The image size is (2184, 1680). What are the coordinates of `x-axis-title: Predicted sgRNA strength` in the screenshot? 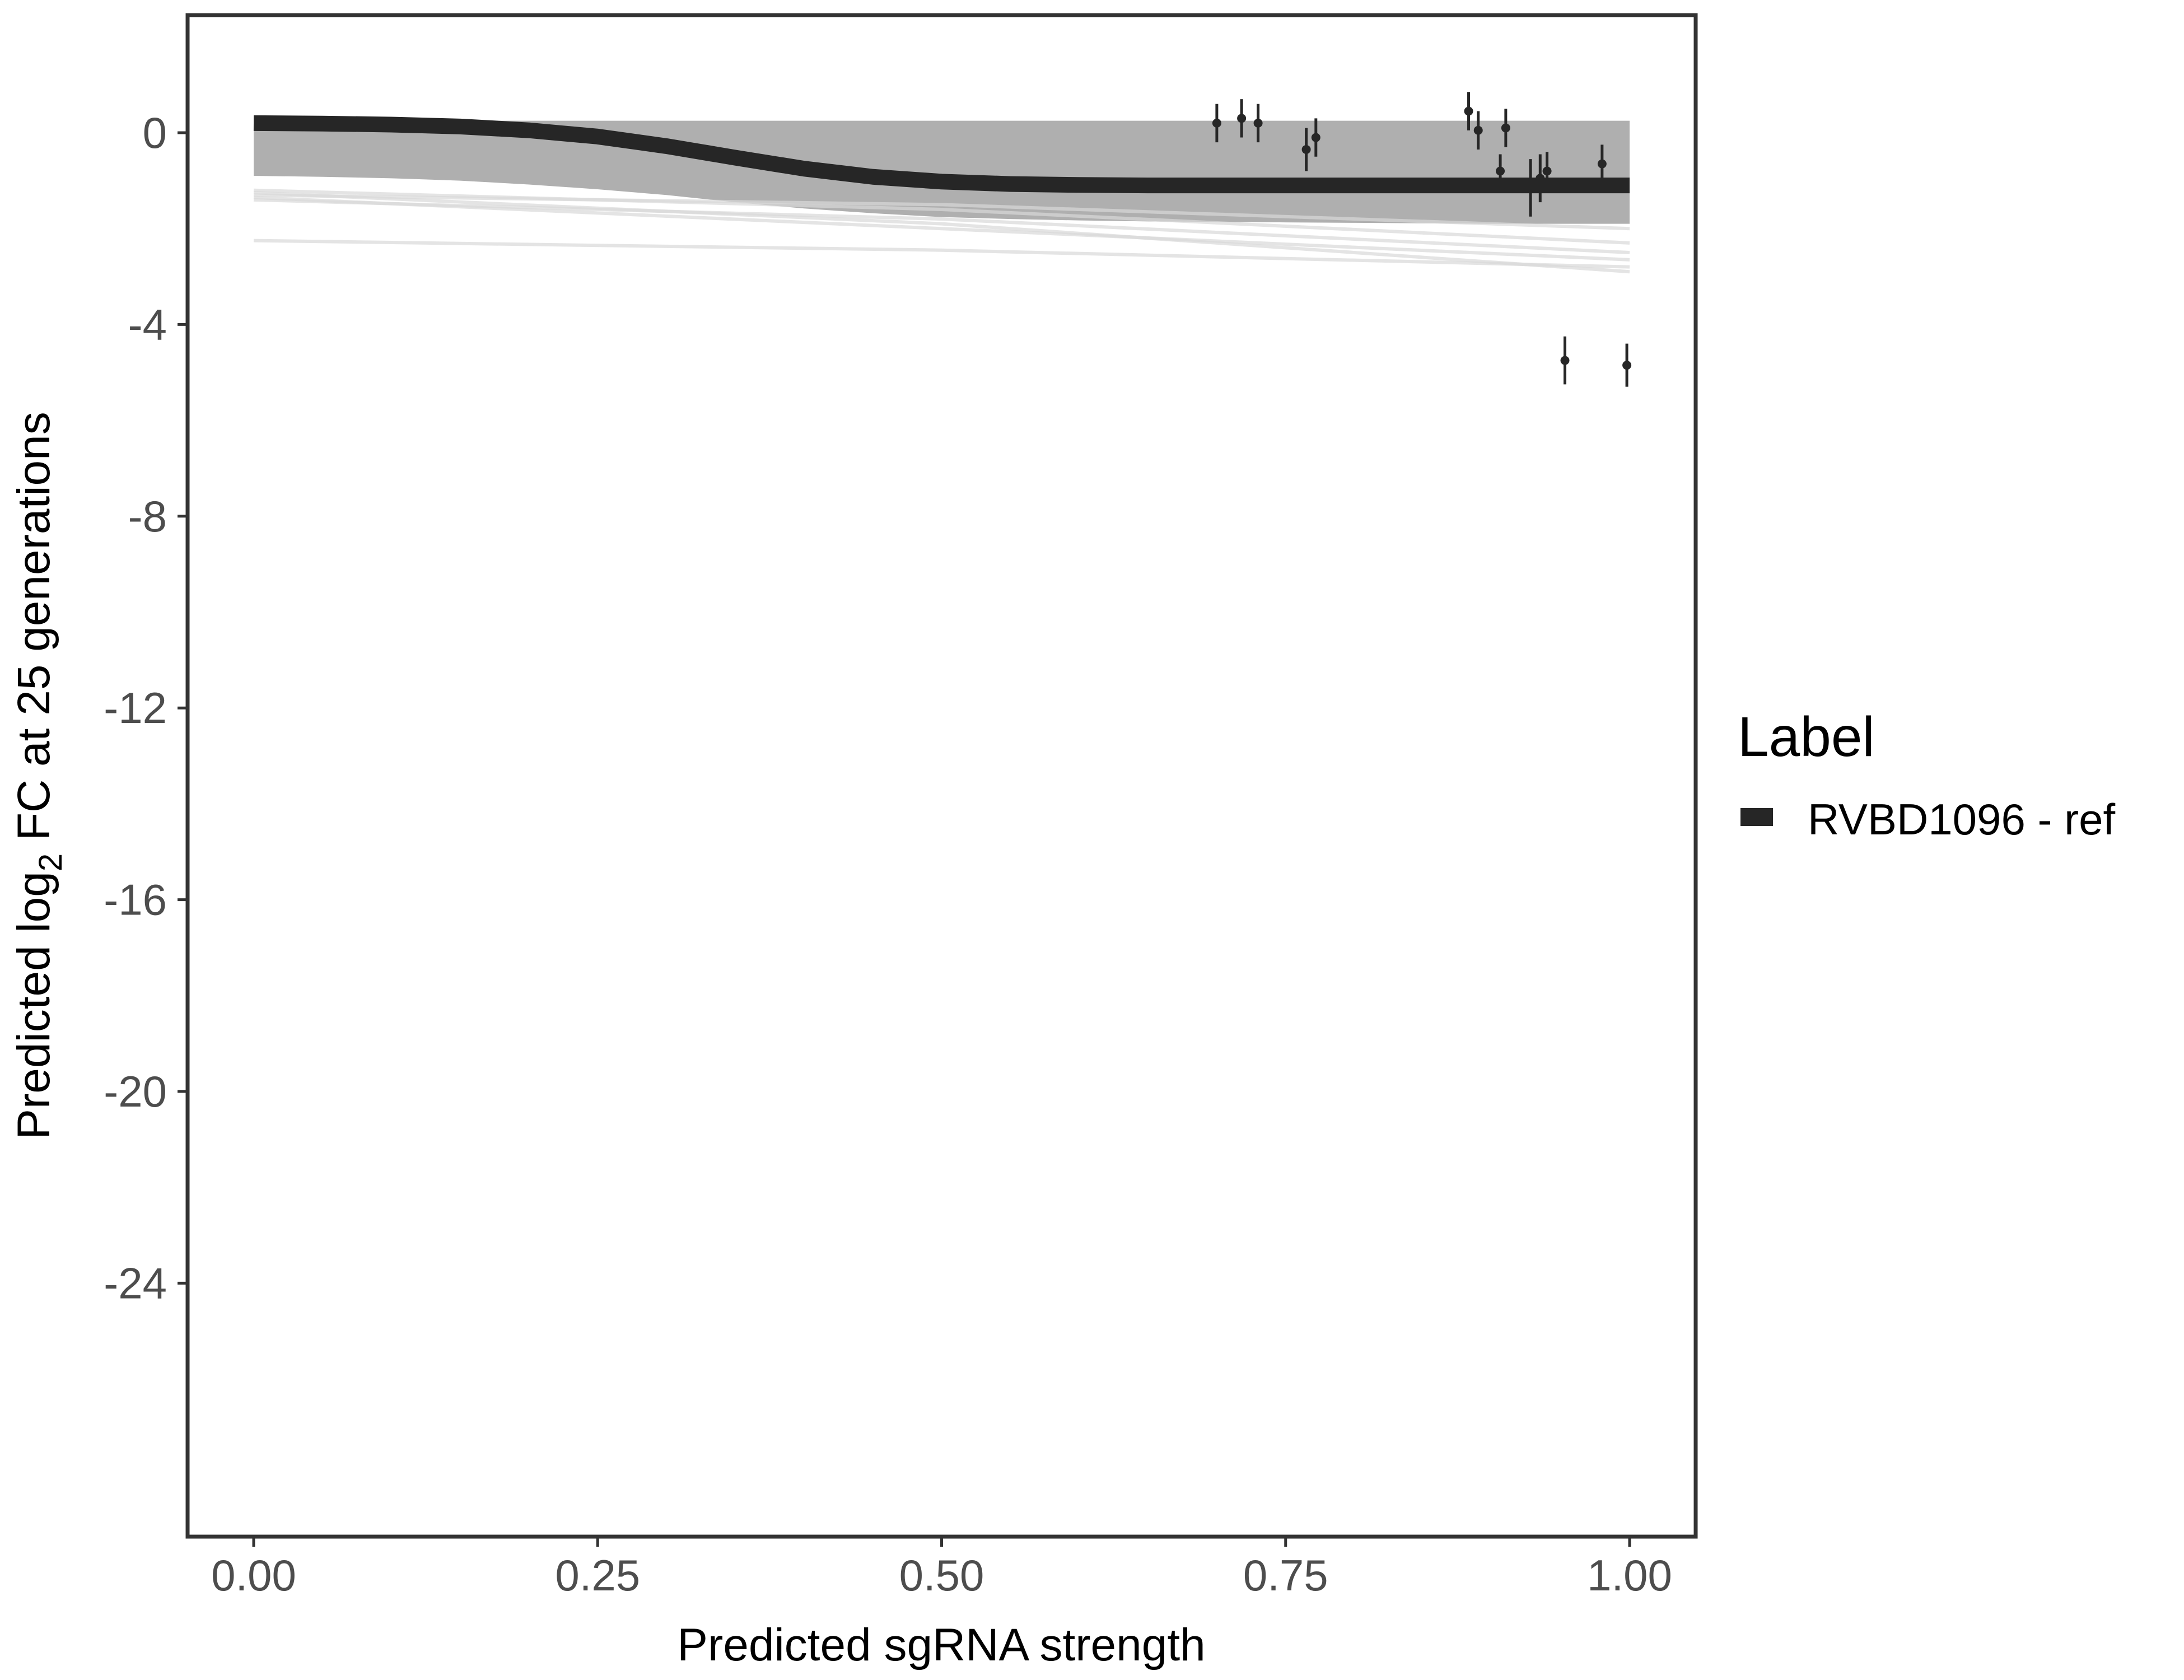 It's located at (941, 1645).